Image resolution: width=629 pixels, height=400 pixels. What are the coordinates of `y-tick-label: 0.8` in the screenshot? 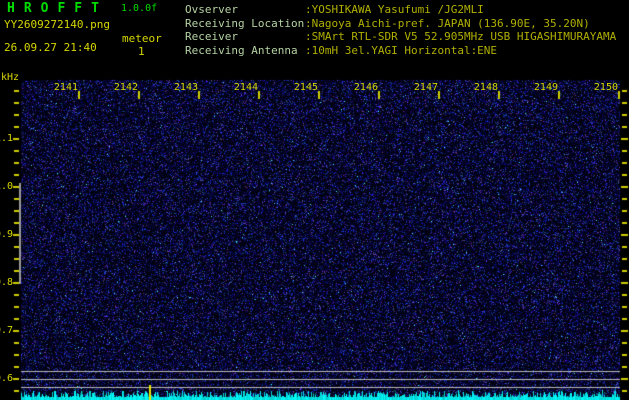 It's located at (6, 282).